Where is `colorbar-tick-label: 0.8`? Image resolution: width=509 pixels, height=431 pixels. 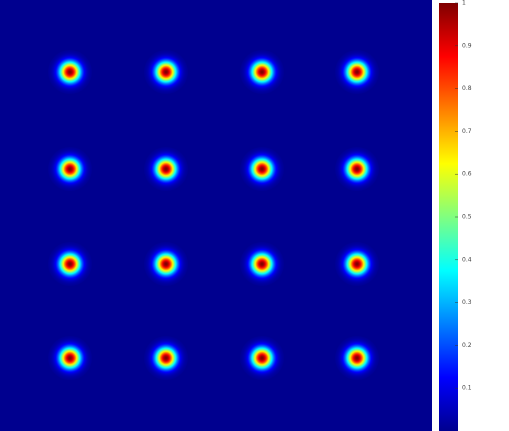 colorbar-tick-label: 0.8 is located at coordinates (467, 88).